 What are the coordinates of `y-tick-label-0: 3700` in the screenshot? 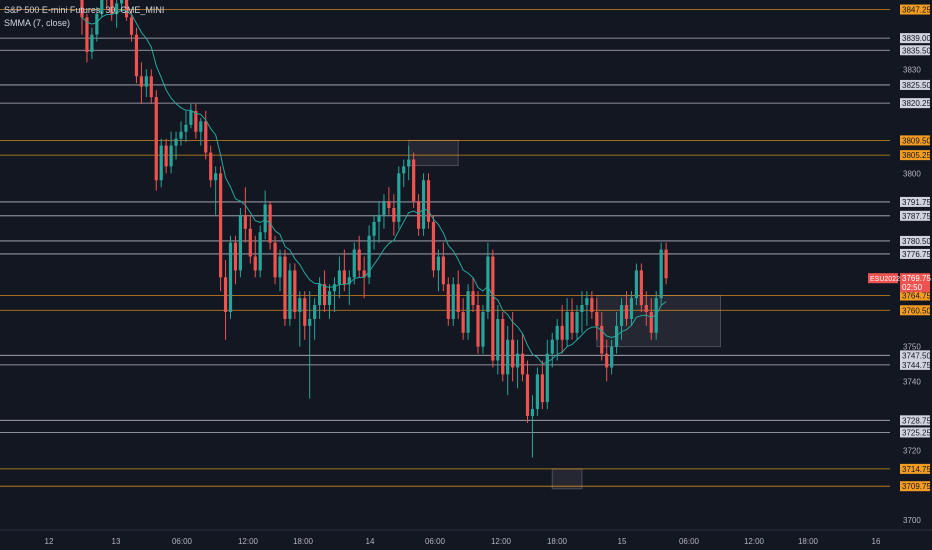 It's located at (912, 520).